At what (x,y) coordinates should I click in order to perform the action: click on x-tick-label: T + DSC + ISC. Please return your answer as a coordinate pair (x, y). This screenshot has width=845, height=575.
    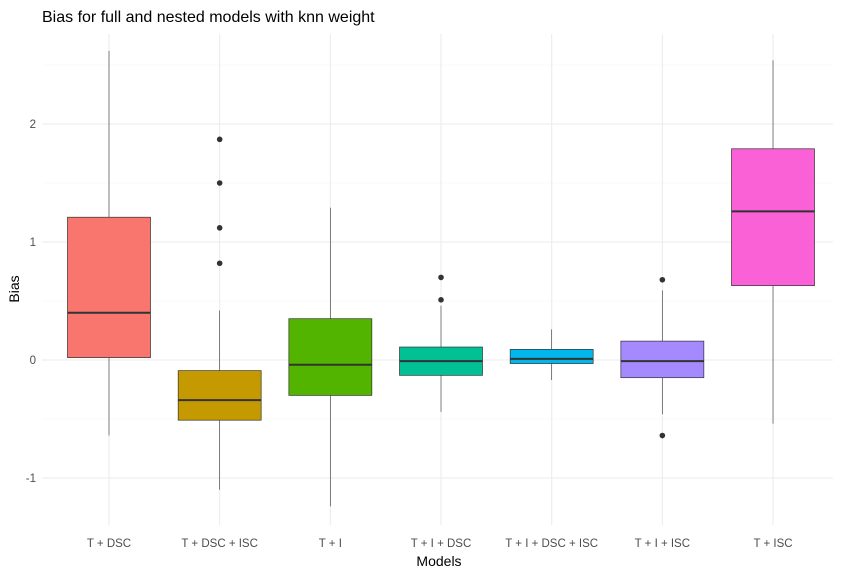
    Looking at the image, I should click on (219, 544).